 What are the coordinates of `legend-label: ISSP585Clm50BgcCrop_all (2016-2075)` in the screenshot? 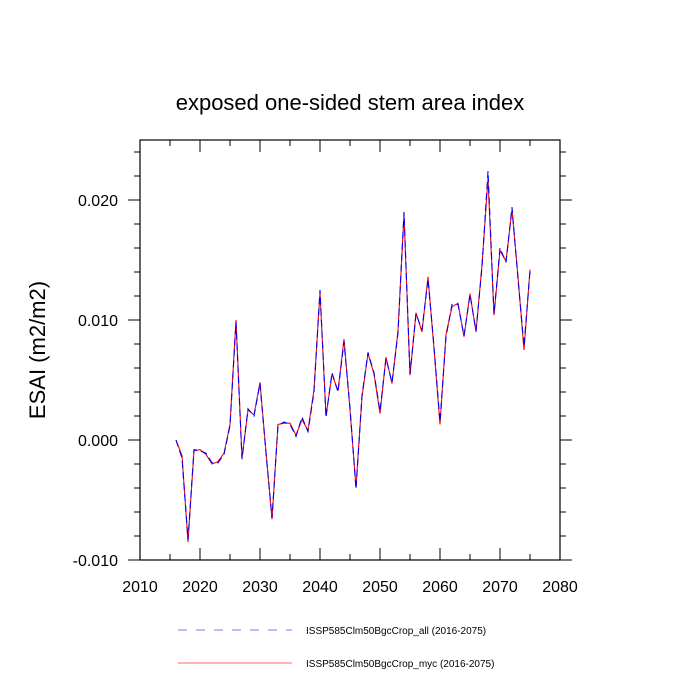 It's located at (396, 631).